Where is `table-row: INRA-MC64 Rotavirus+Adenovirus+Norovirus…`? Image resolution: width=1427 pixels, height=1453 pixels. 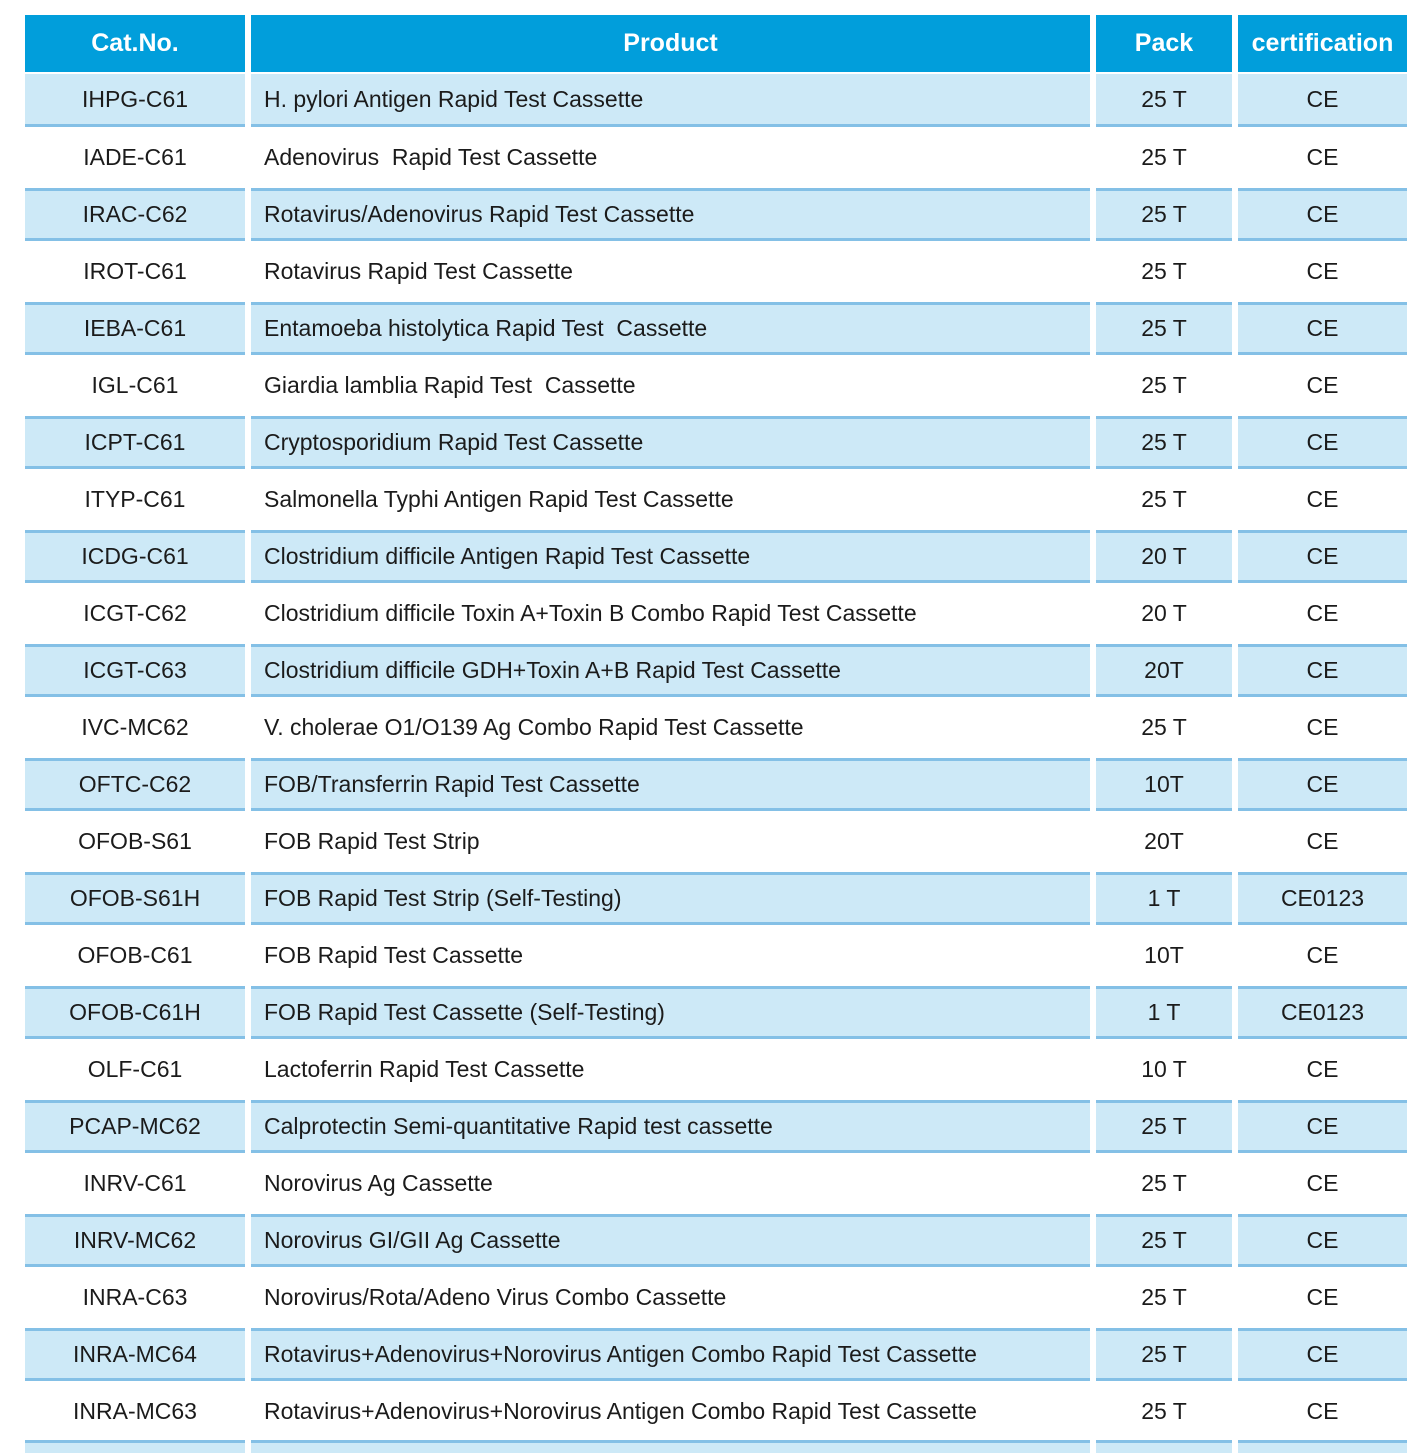 table-row: INRA-MC64 Rotavirus+Adenovirus+Norovirus… is located at coordinates (716, 1354).